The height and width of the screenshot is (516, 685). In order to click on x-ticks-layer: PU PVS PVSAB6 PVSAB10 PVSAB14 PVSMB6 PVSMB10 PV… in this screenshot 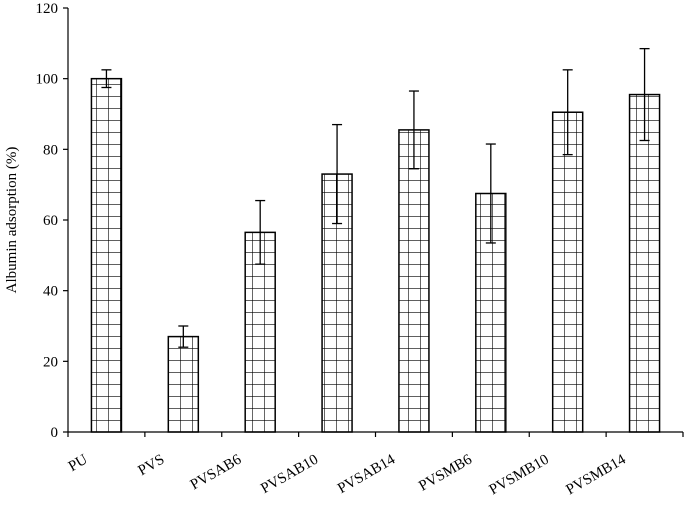, I will do `click(375, 465)`.